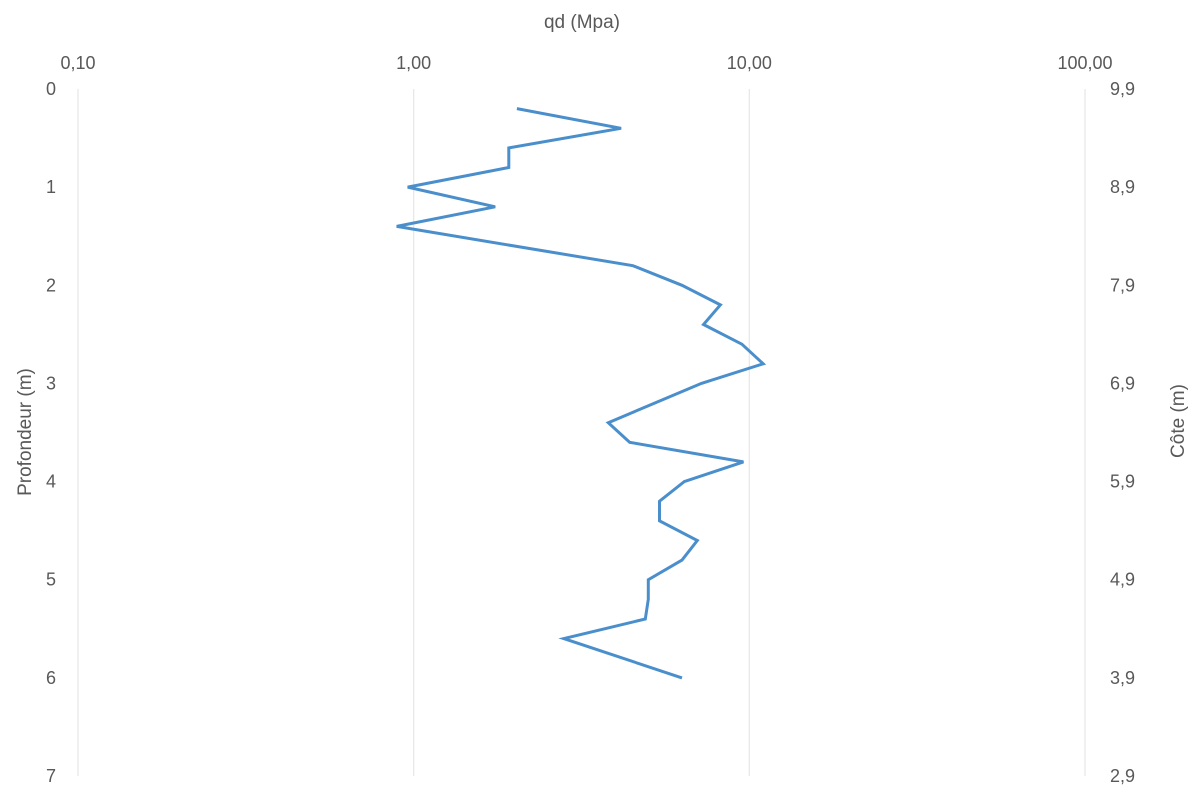 This screenshot has height=792, width=1188. I want to click on y-tick-labels: 0 1 2 3 4 5 6 7, so click(51, 432).